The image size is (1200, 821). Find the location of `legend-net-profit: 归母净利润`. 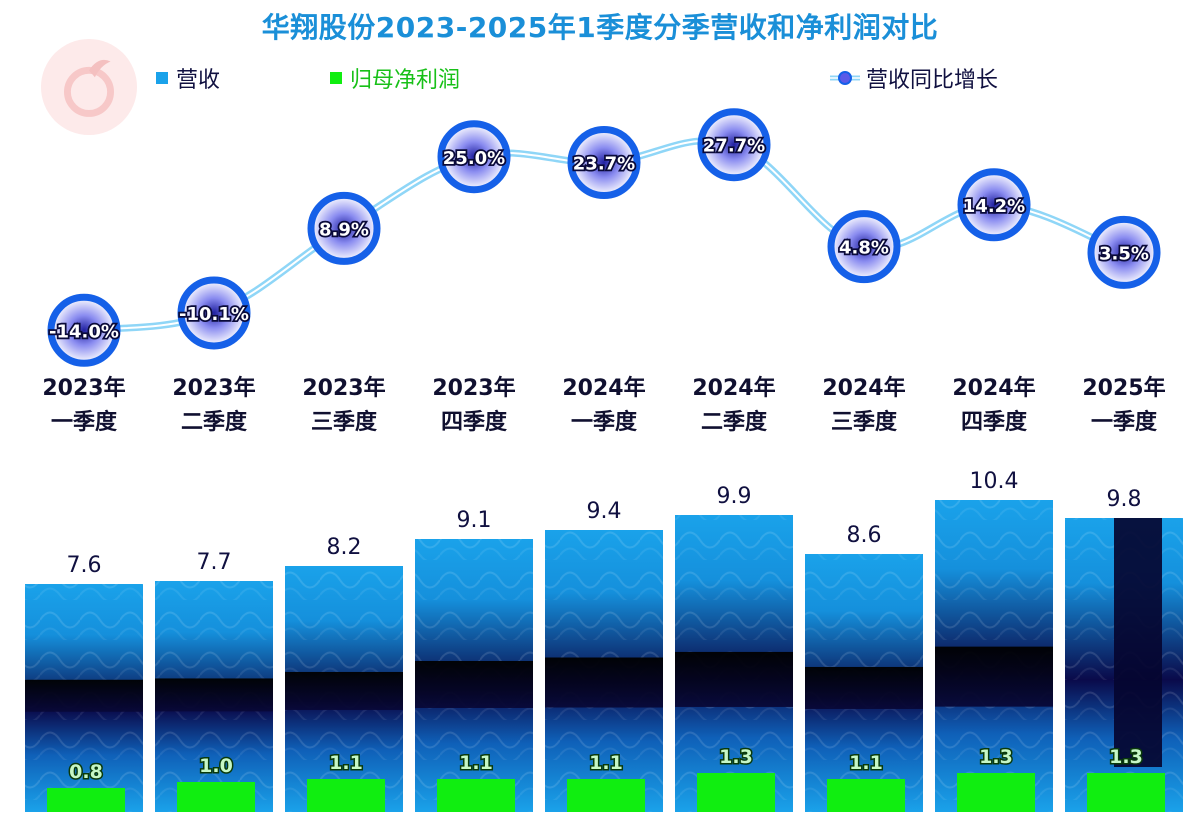

legend-net-profit: 归母净利润 is located at coordinates (395, 78).